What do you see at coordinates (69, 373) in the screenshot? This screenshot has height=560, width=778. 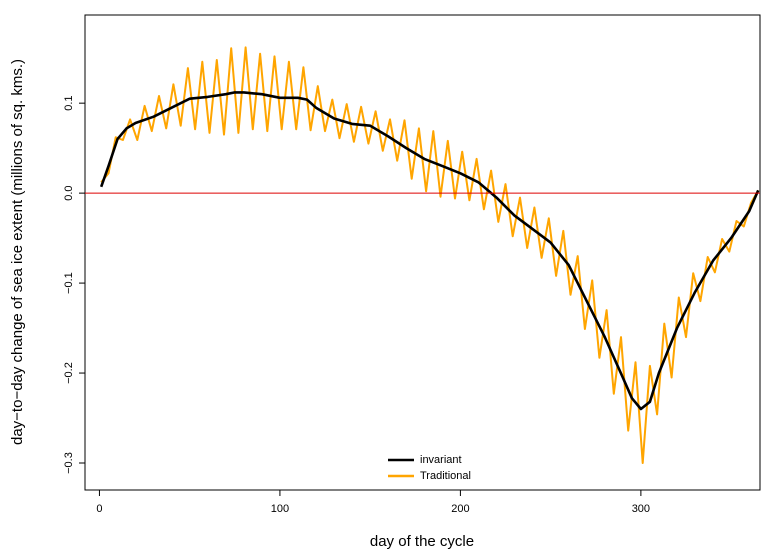 I see `y-tick-label: −0.2` at bounding box center [69, 373].